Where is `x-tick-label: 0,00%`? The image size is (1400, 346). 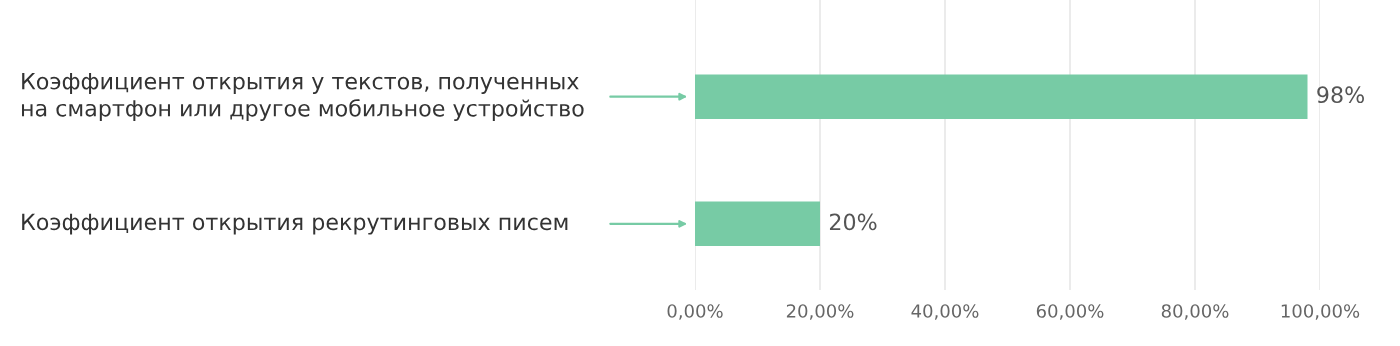 x-tick-label: 0,00% is located at coordinates (695, 312).